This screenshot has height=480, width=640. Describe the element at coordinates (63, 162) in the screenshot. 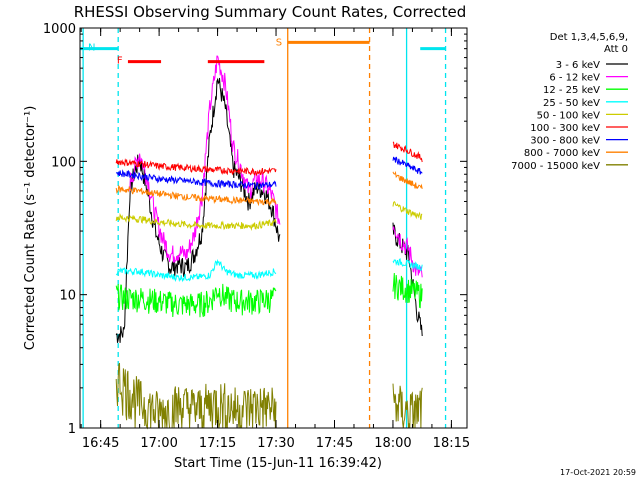

I see `y-tick-label-2: 100` at that location.